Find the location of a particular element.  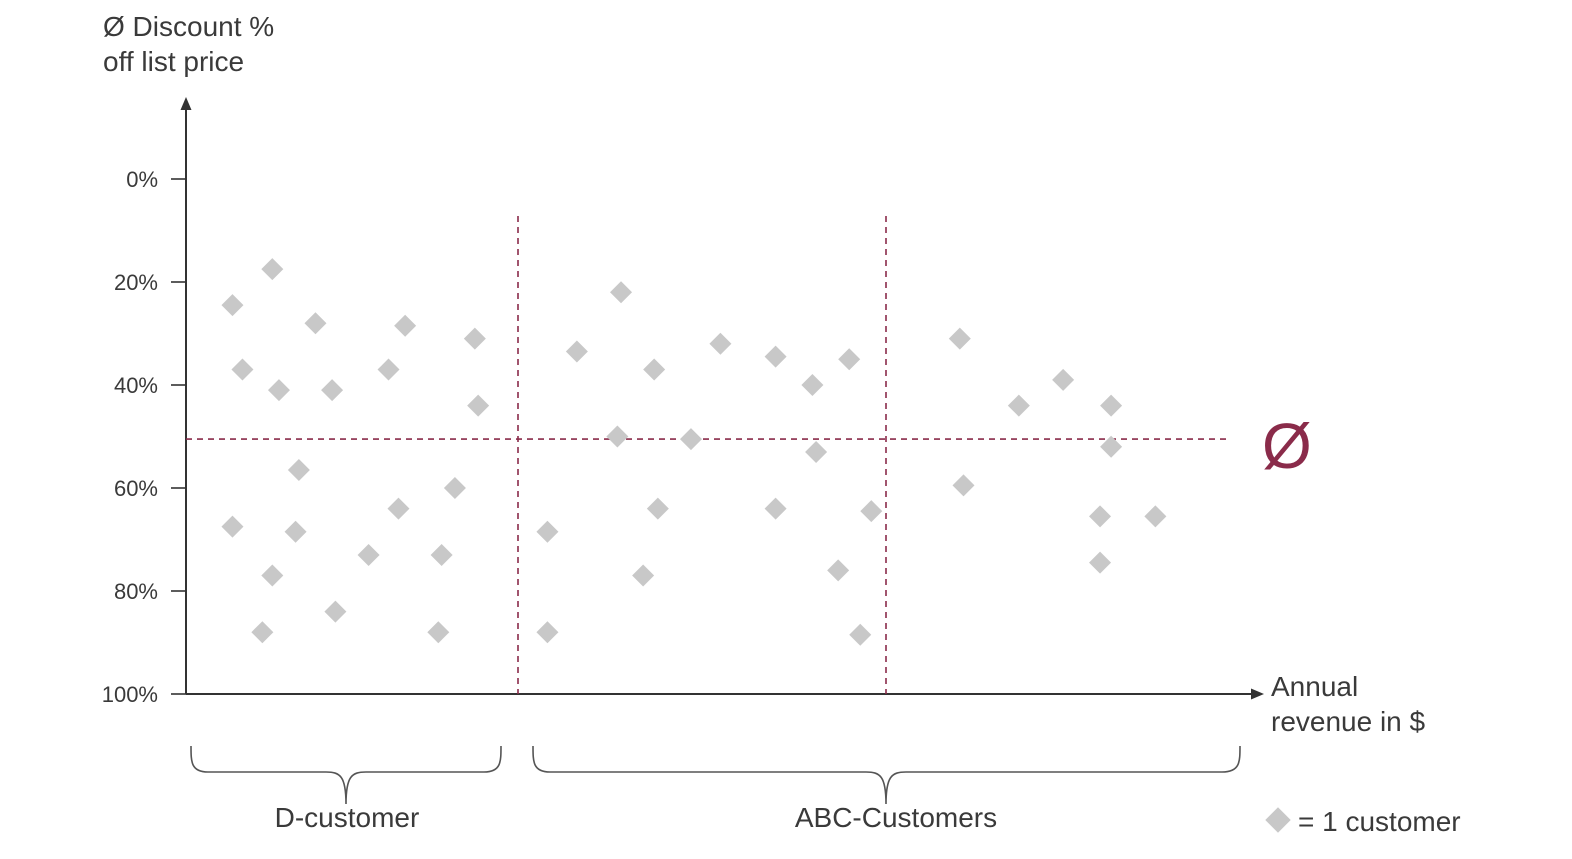

y-axis-arrow is located at coordinates (186, 103).